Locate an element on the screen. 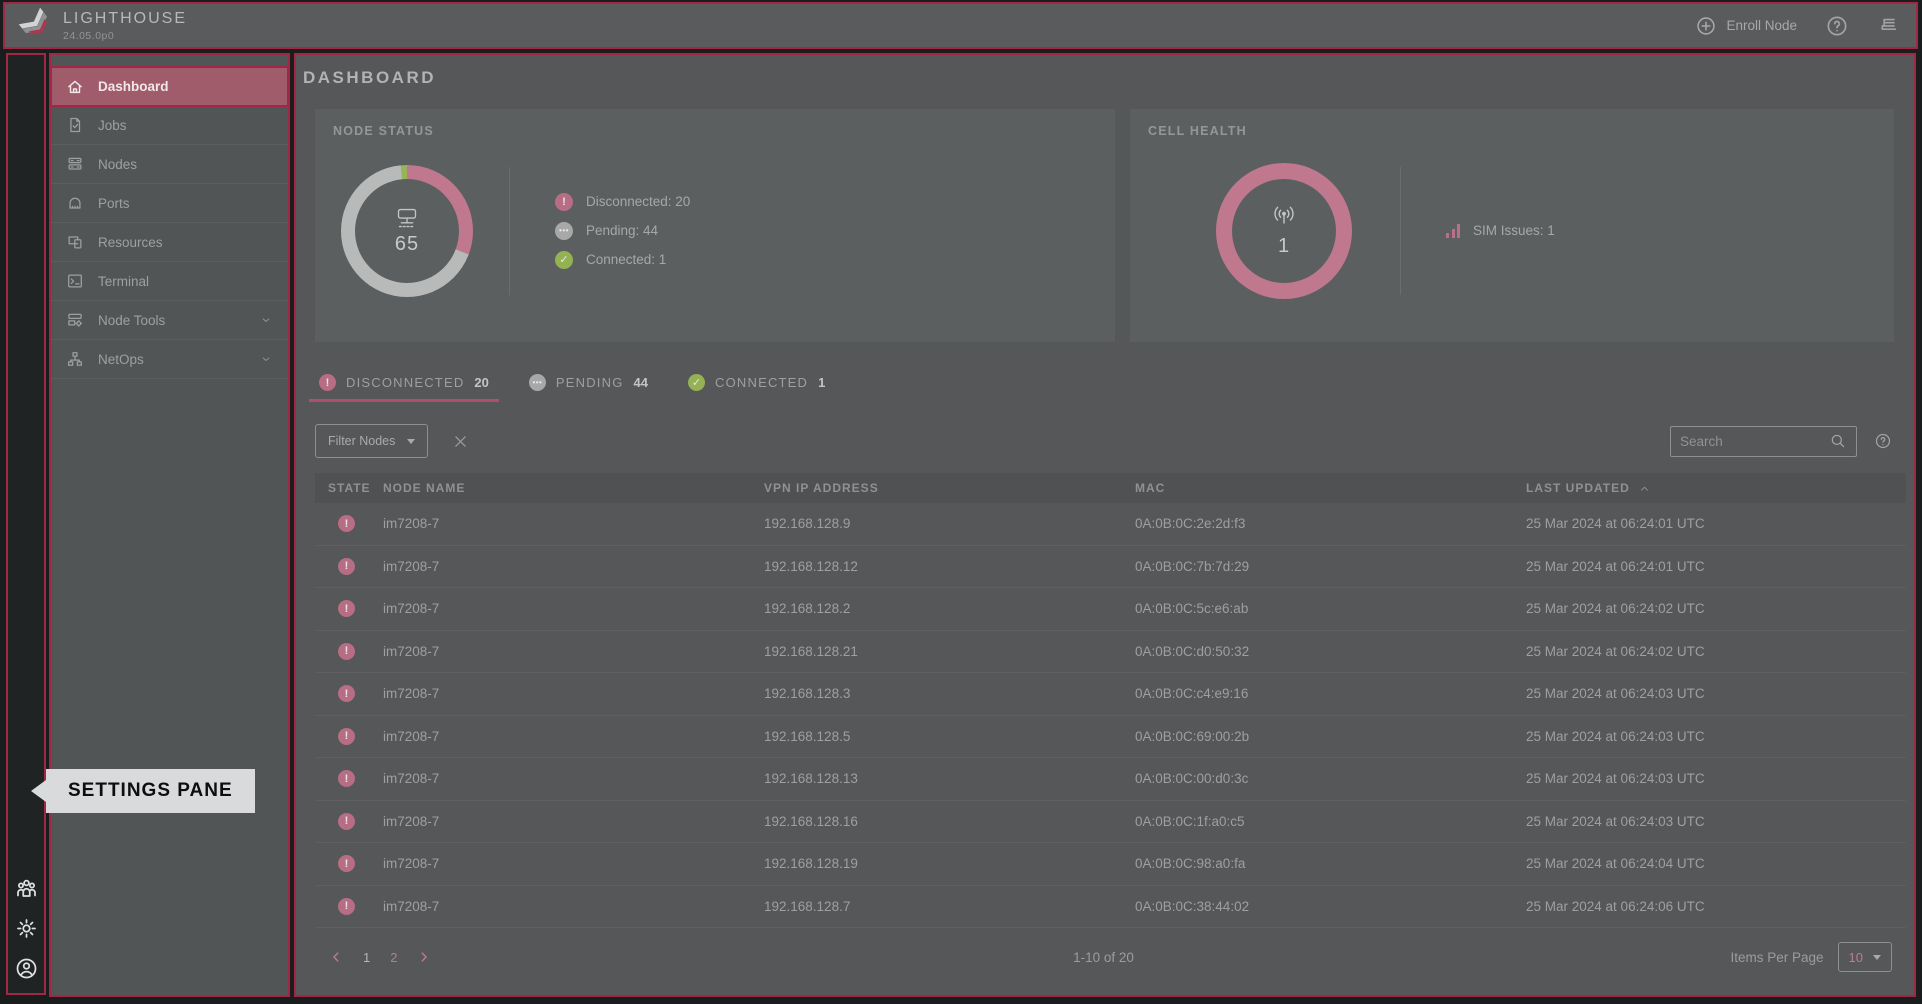 This screenshot has width=1922, height=1004. tab-connected: ✓ CONNECTED 1 is located at coordinates (756, 385).